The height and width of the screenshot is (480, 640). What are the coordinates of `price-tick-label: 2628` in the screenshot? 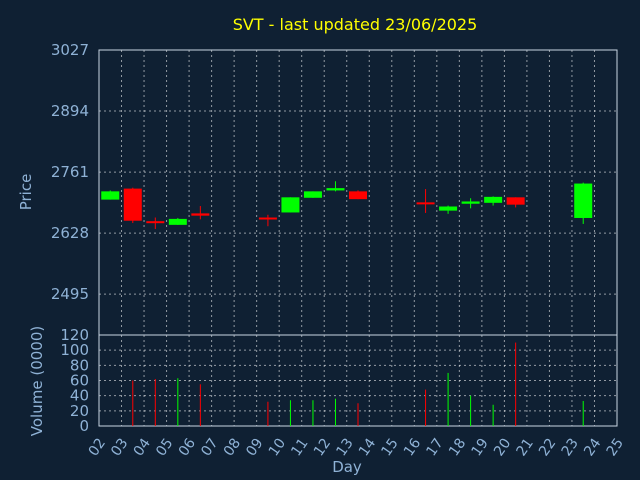 It's located at (70, 233).